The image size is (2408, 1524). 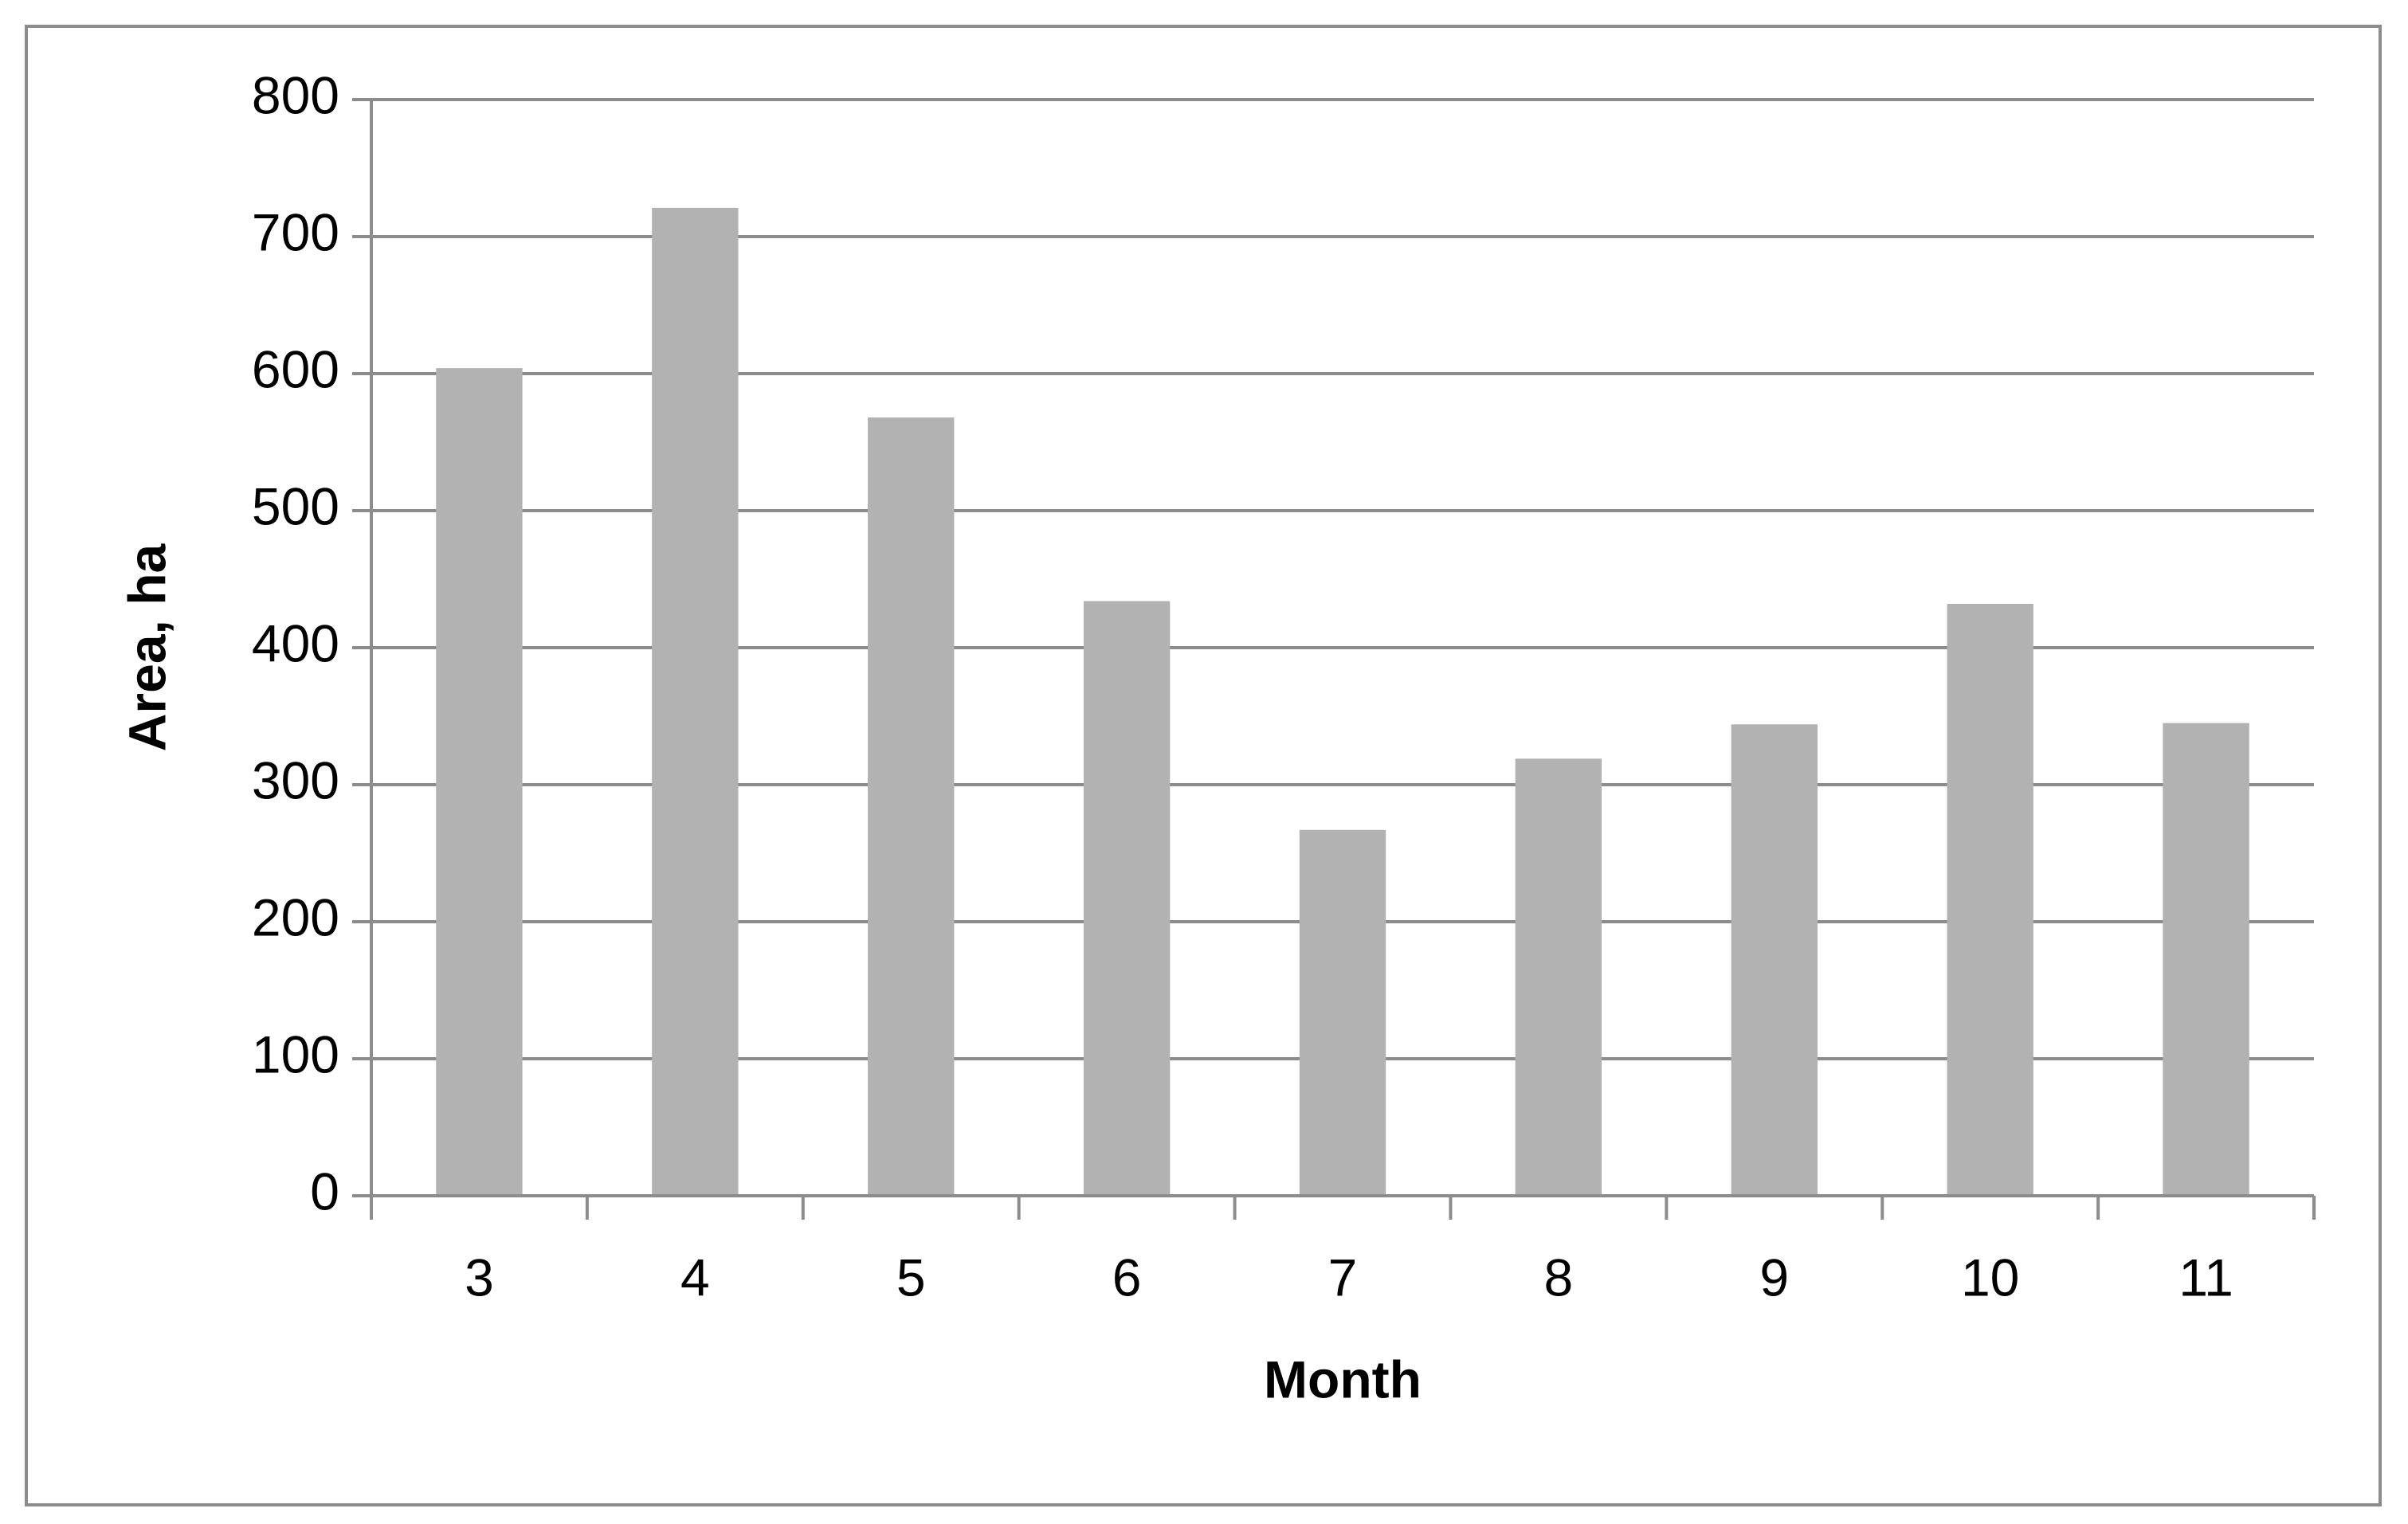 I want to click on y-tick-label: 500, so click(x=295, y=505).